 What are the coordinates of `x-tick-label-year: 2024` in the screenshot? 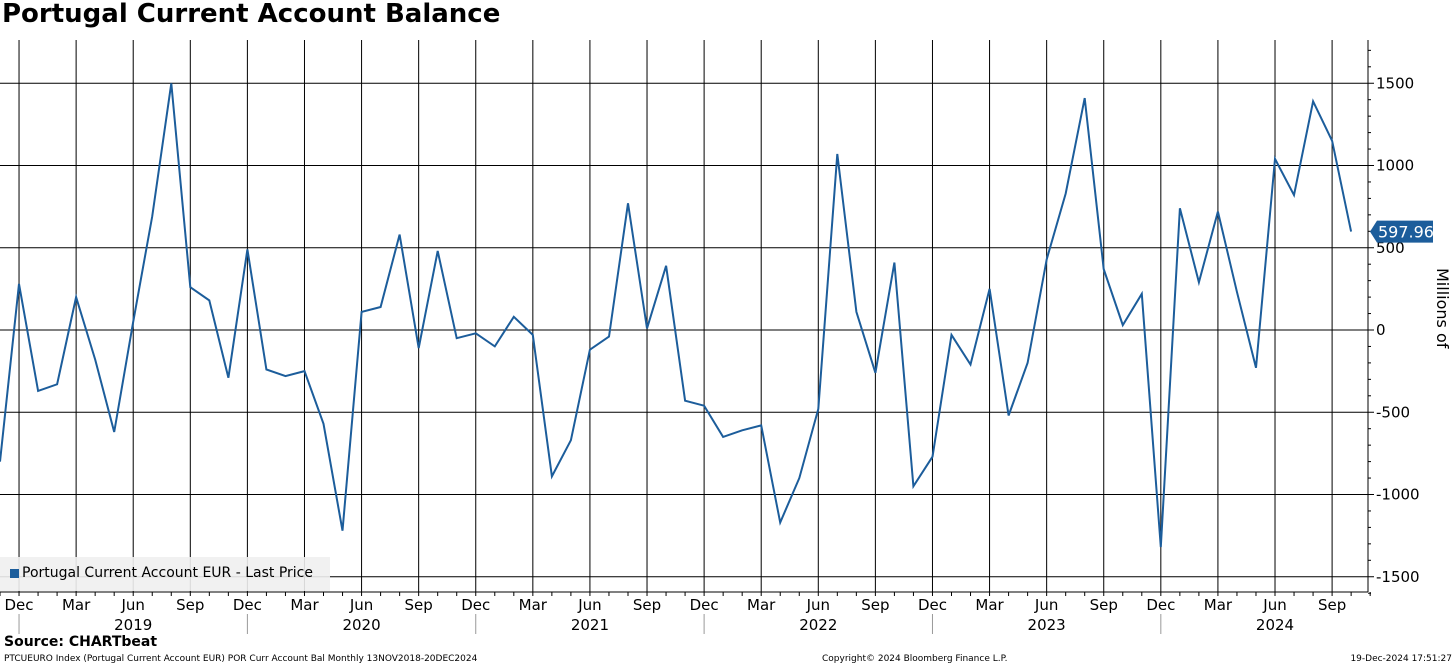 It's located at (1275, 625).